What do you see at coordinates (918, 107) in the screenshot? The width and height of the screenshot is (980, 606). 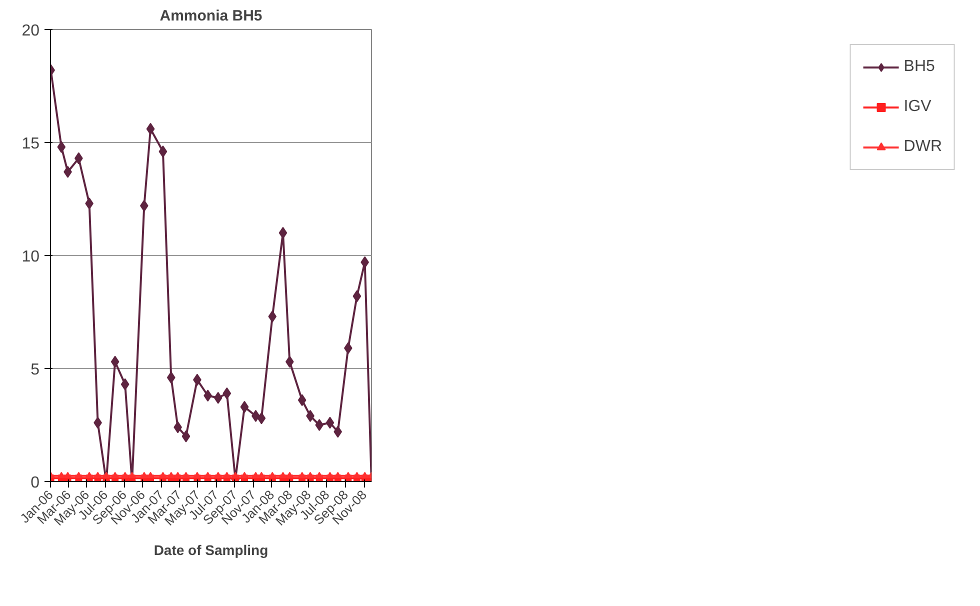 I see `legend-label: IGV` at bounding box center [918, 107].